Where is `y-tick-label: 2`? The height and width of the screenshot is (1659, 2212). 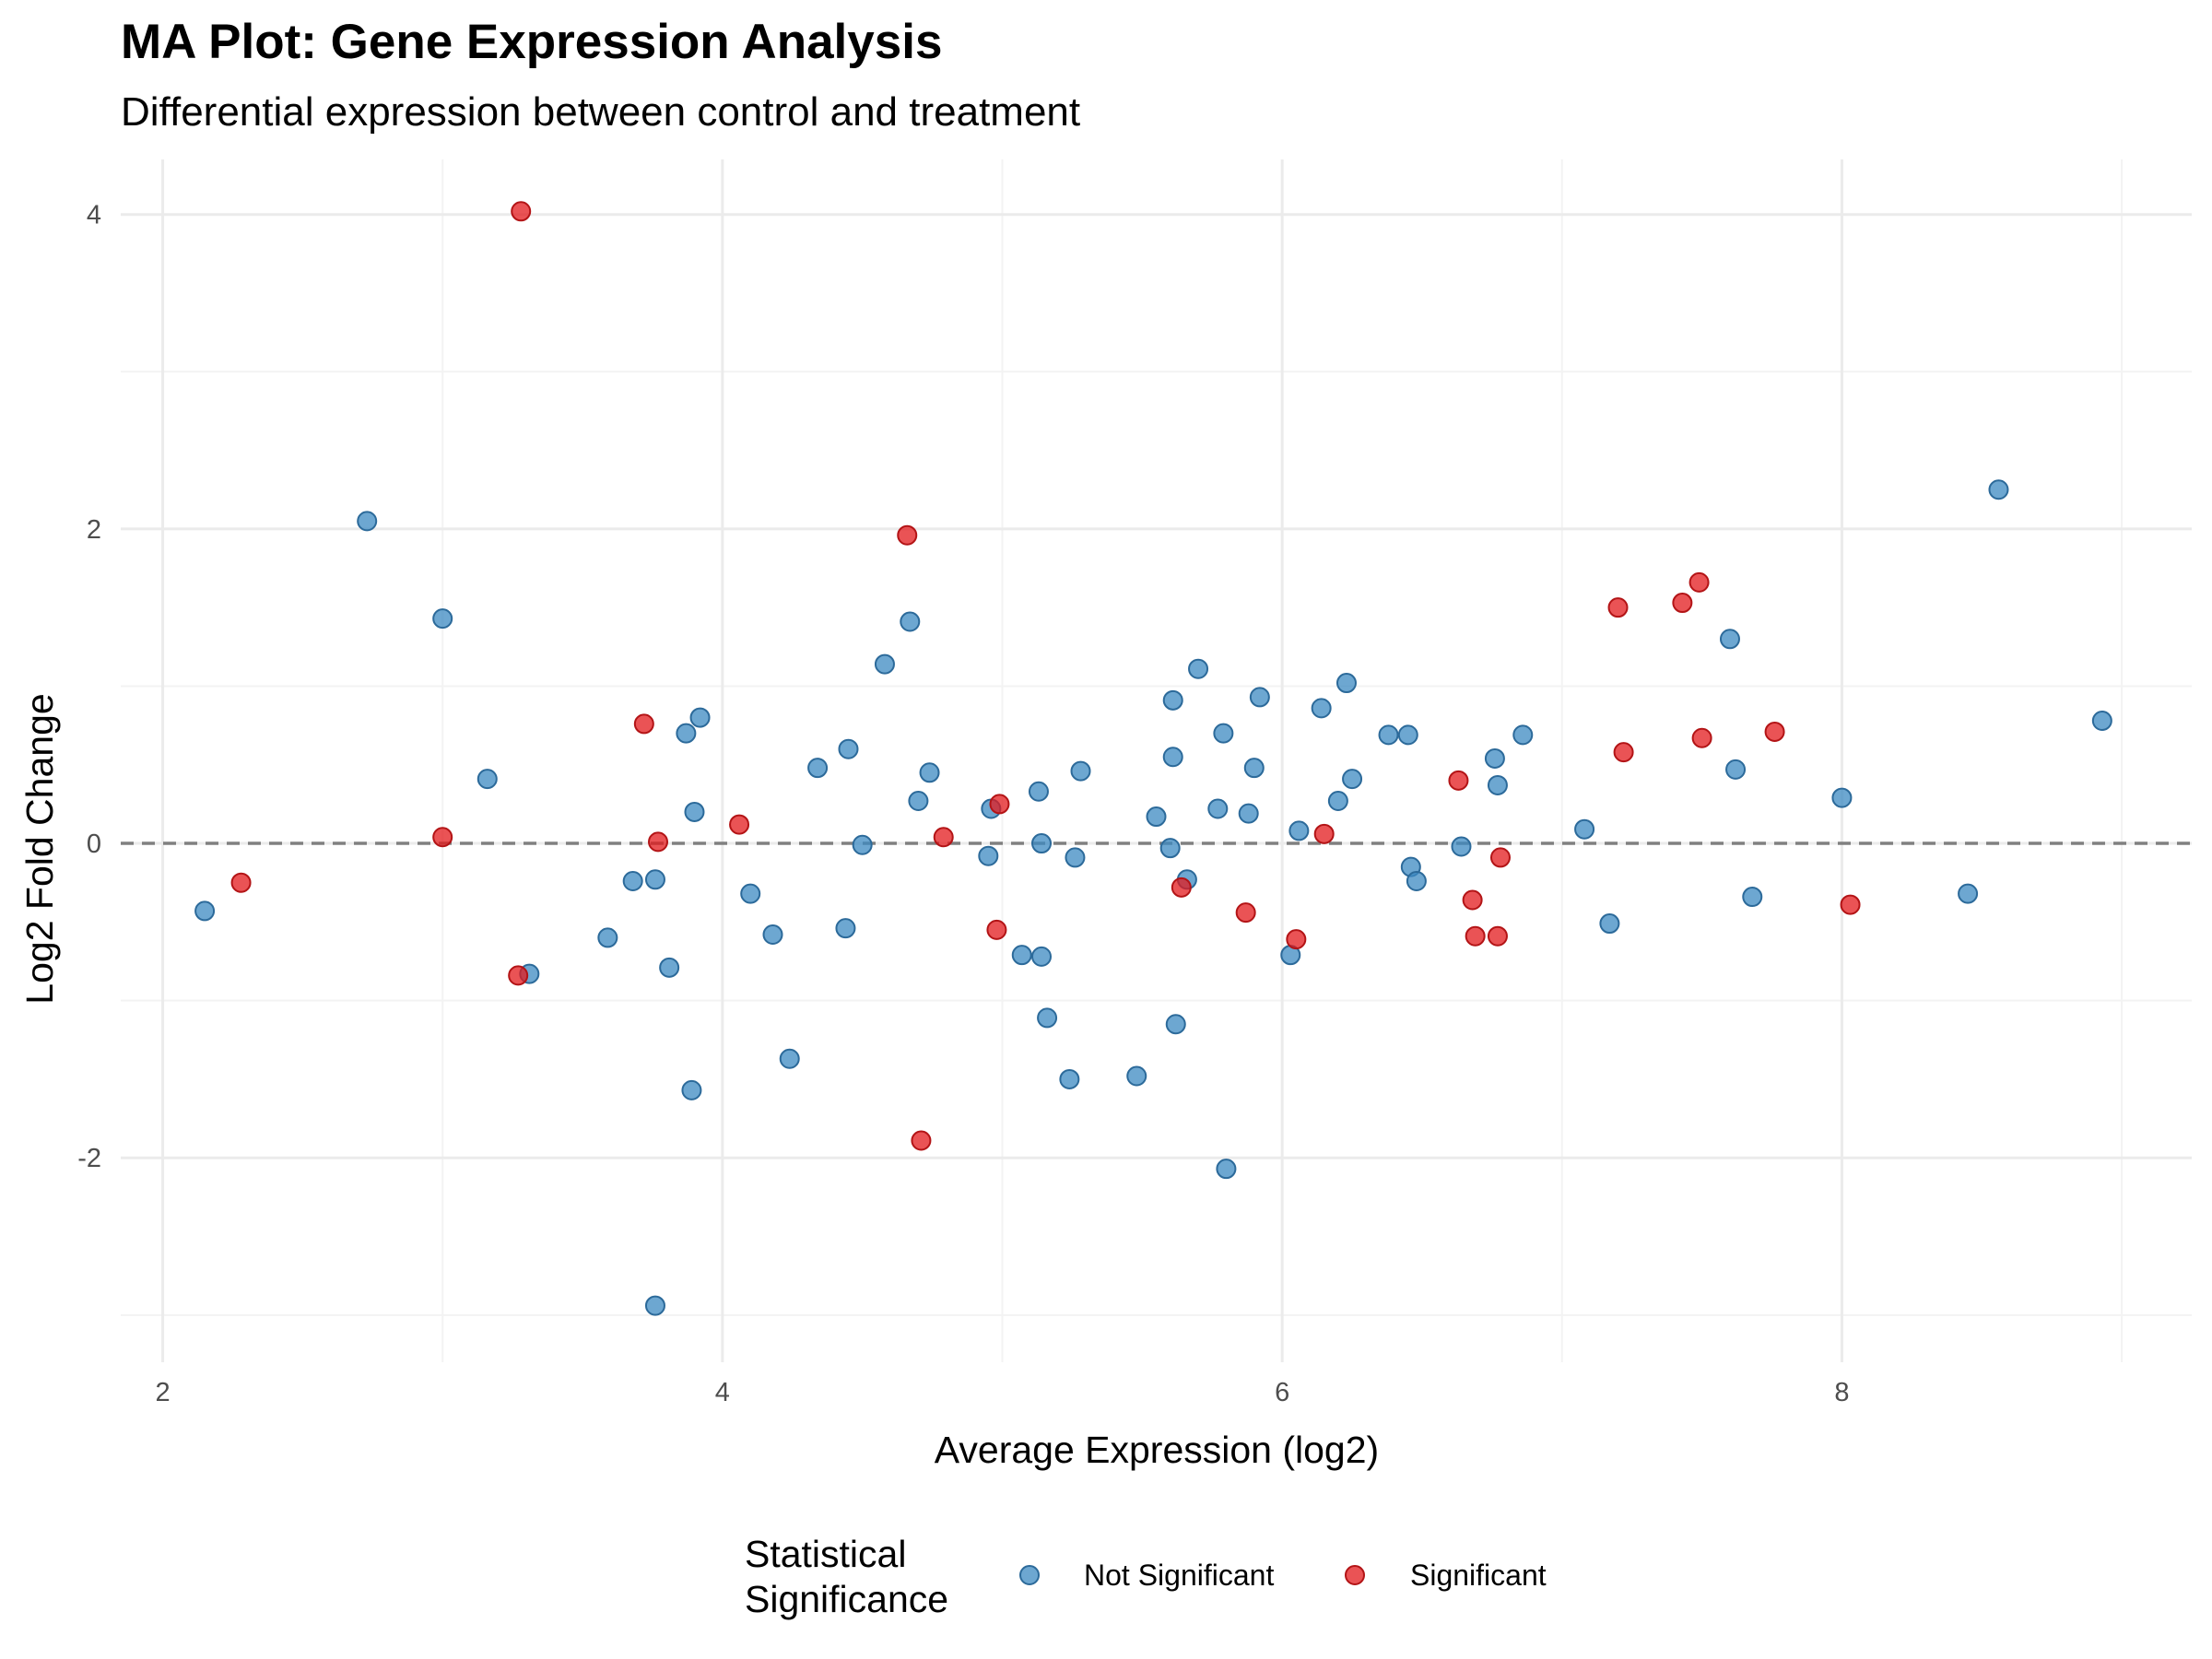
y-tick-label: 2 is located at coordinates (94, 530).